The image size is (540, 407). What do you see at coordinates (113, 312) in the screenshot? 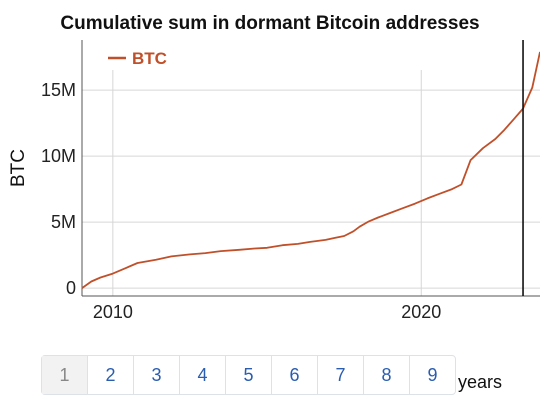
I see `x-tick-label: 2010` at bounding box center [113, 312].